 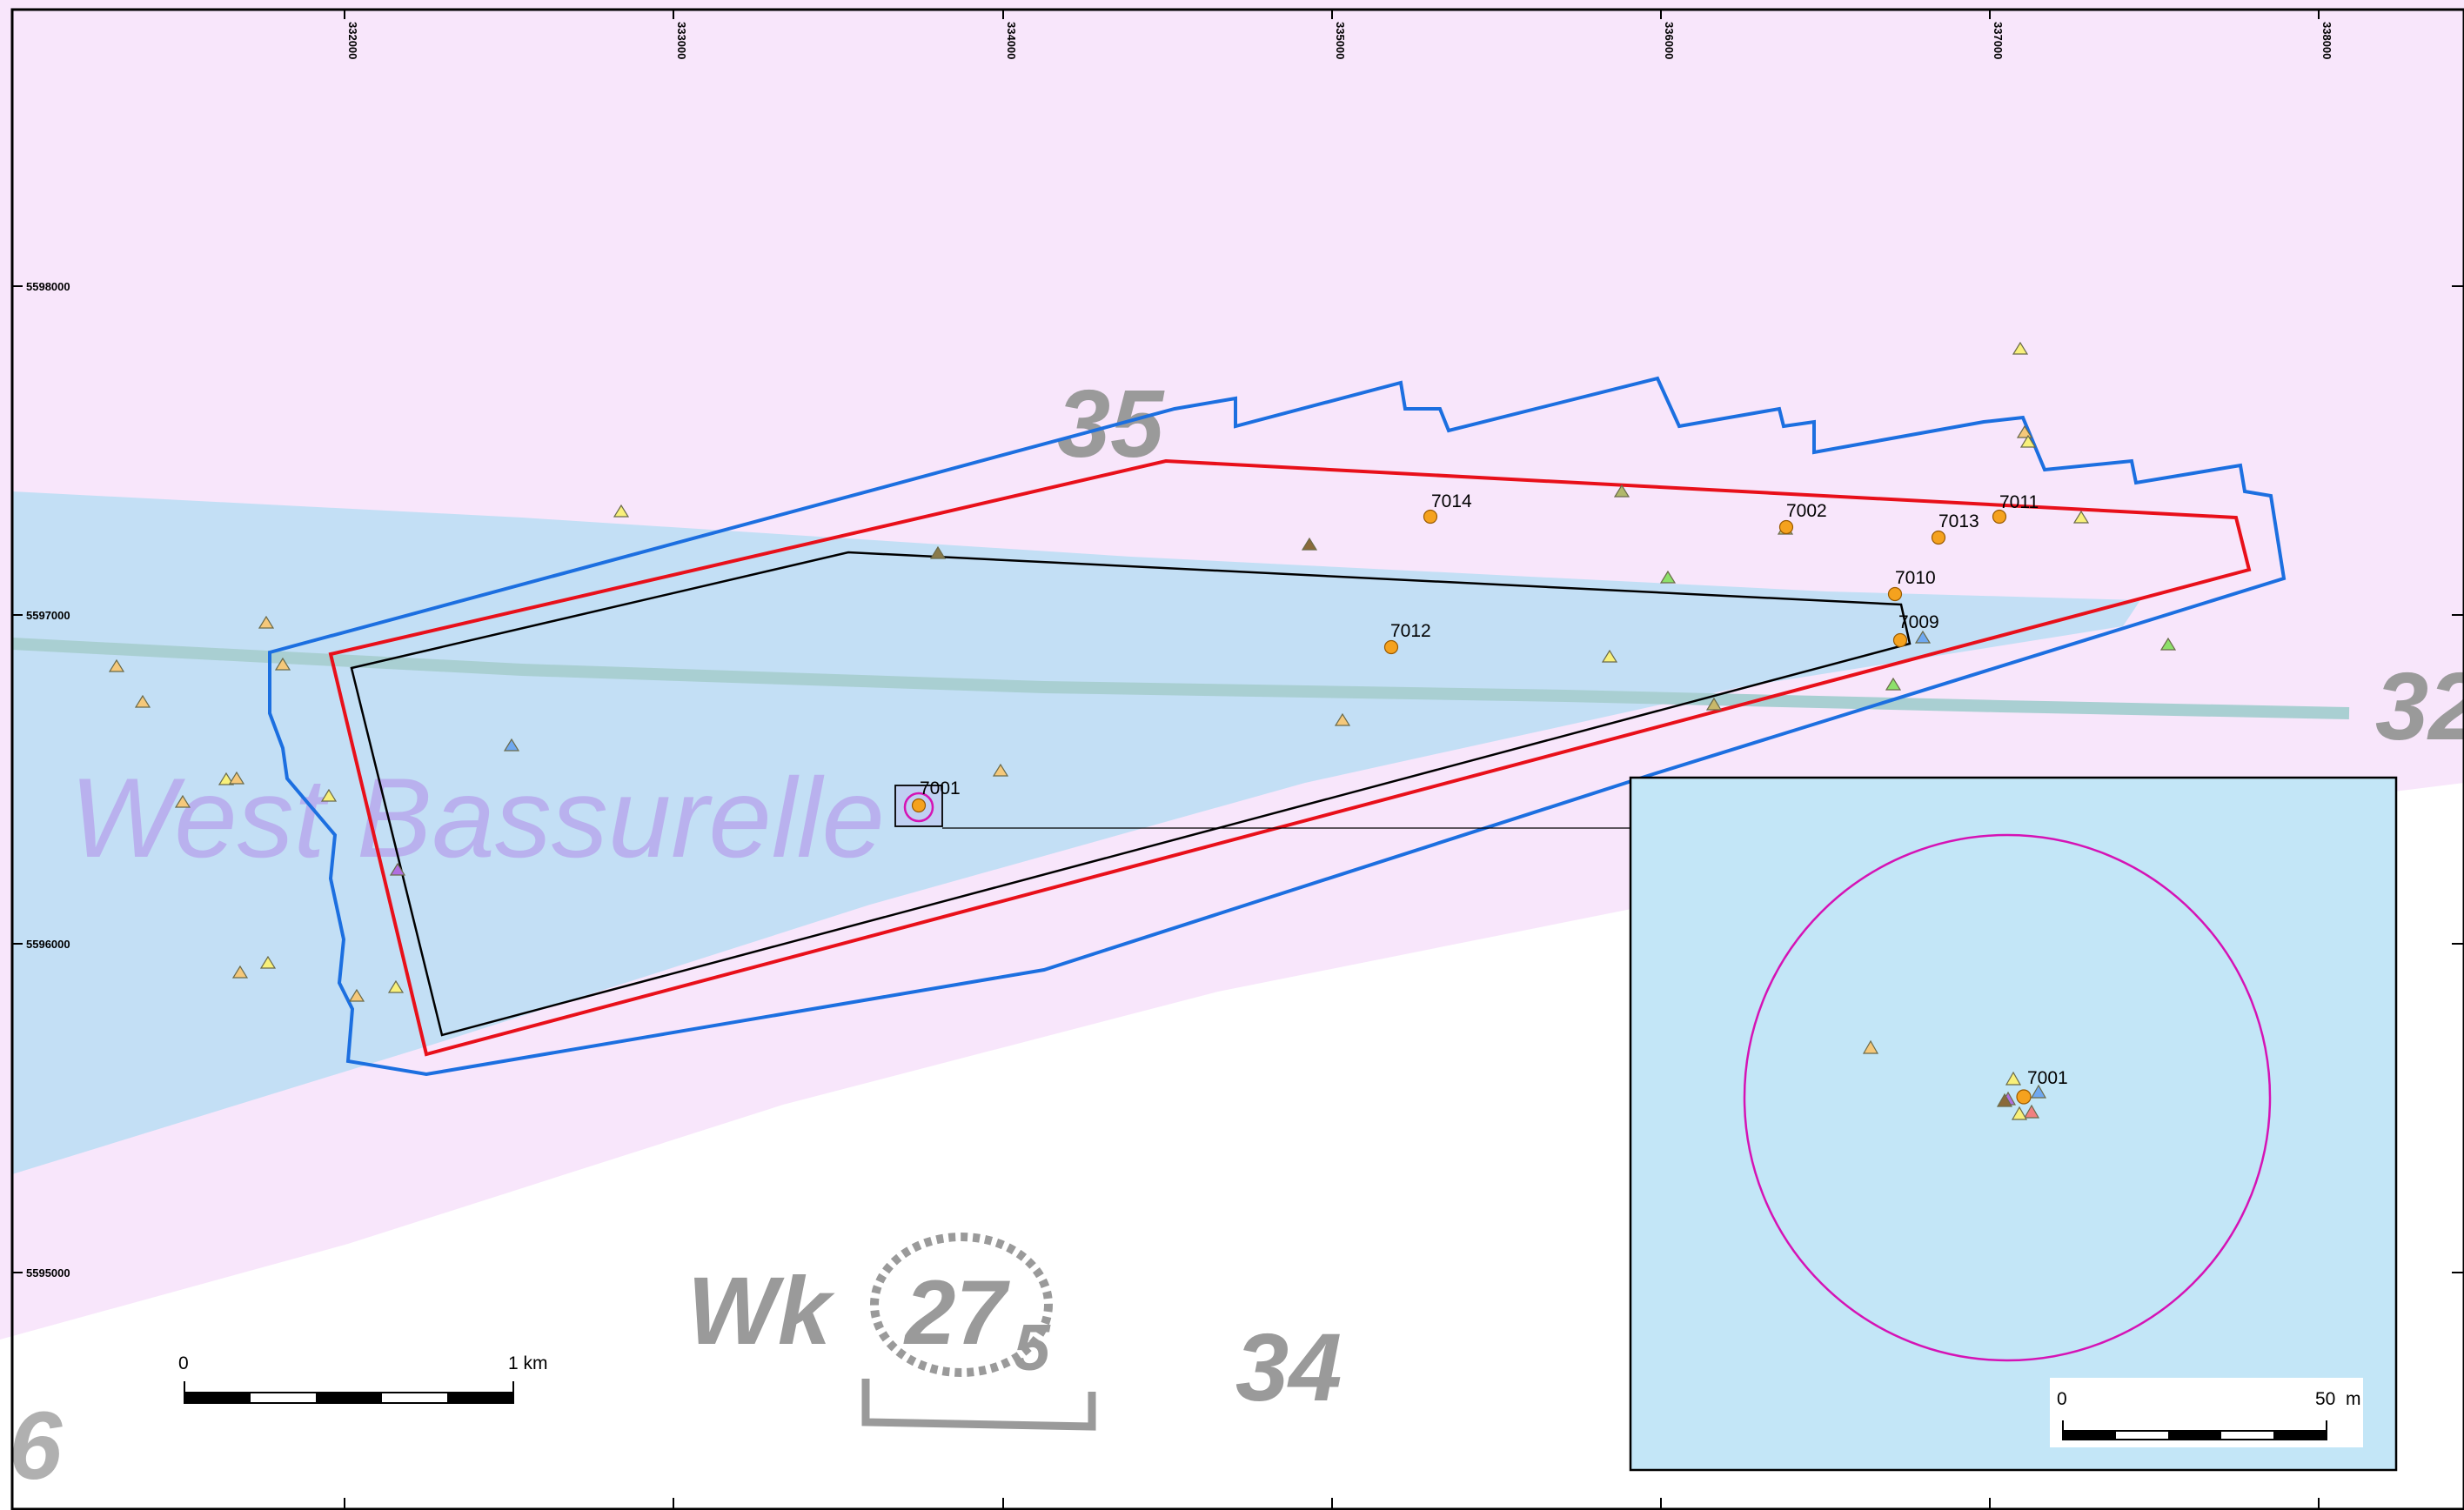 What do you see at coordinates (2062, 1399) in the screenshot?
I see `inset-scale-start: 0` at bounding box center [2062, 1399].